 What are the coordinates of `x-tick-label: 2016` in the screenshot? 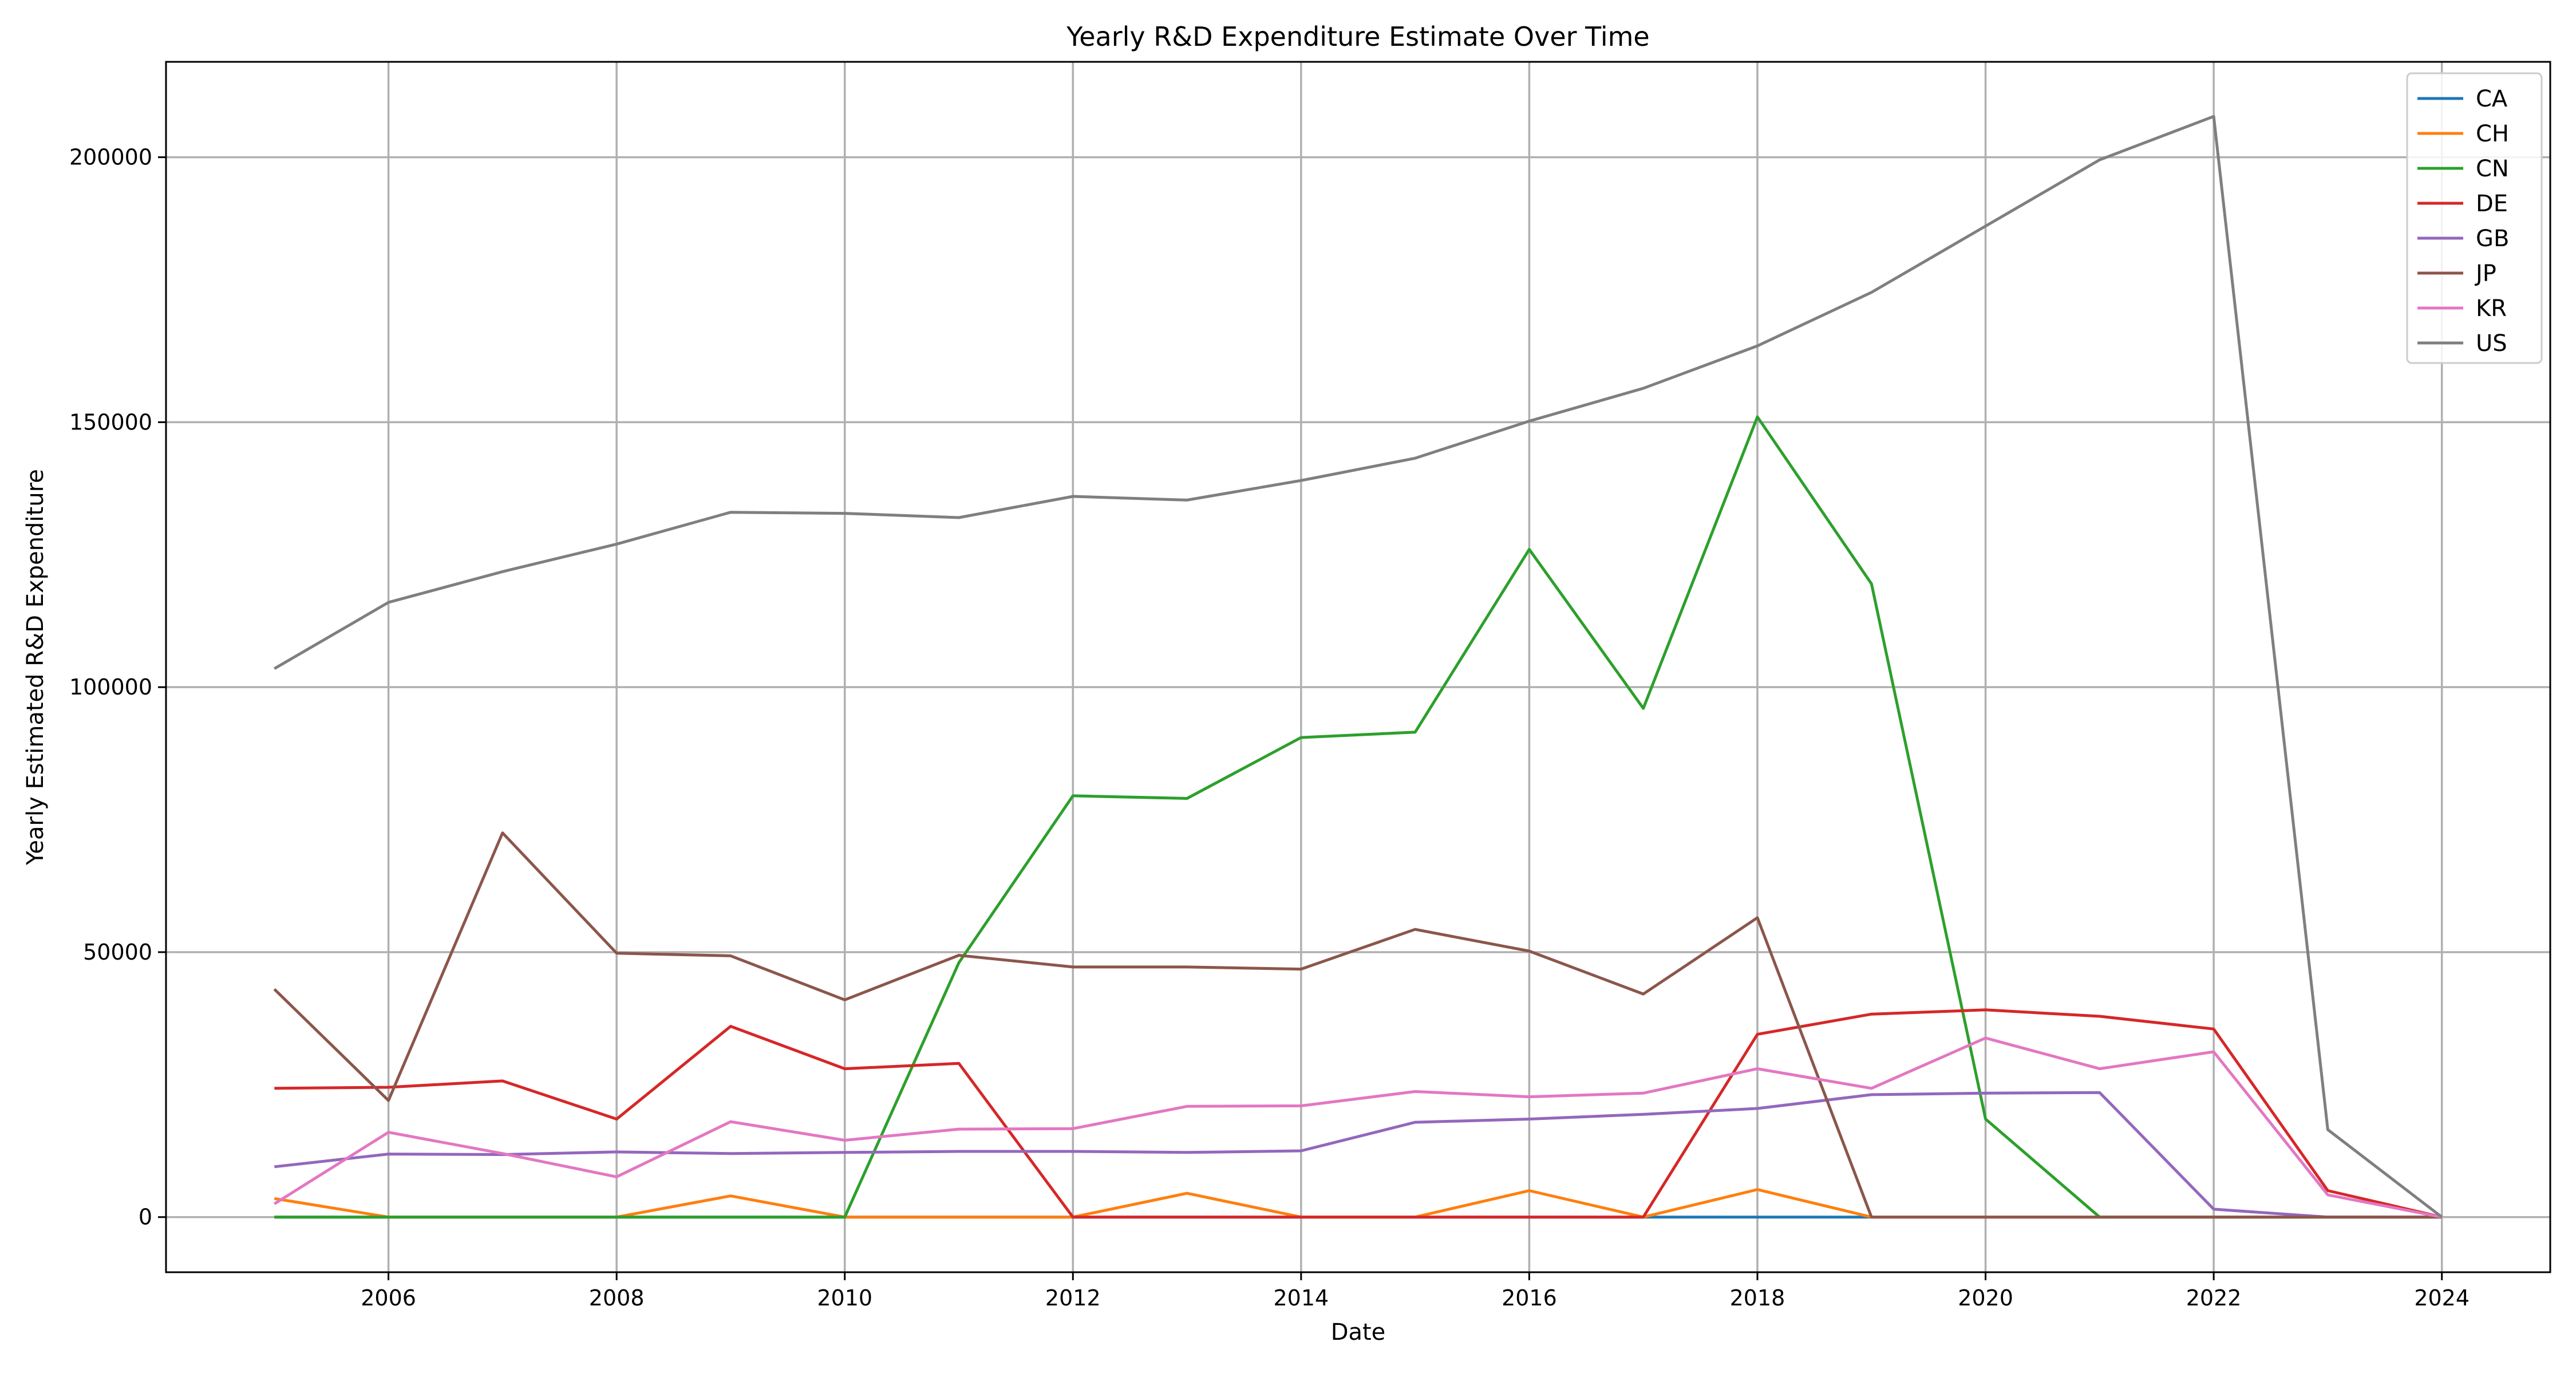 It's located at (1529, 1298).